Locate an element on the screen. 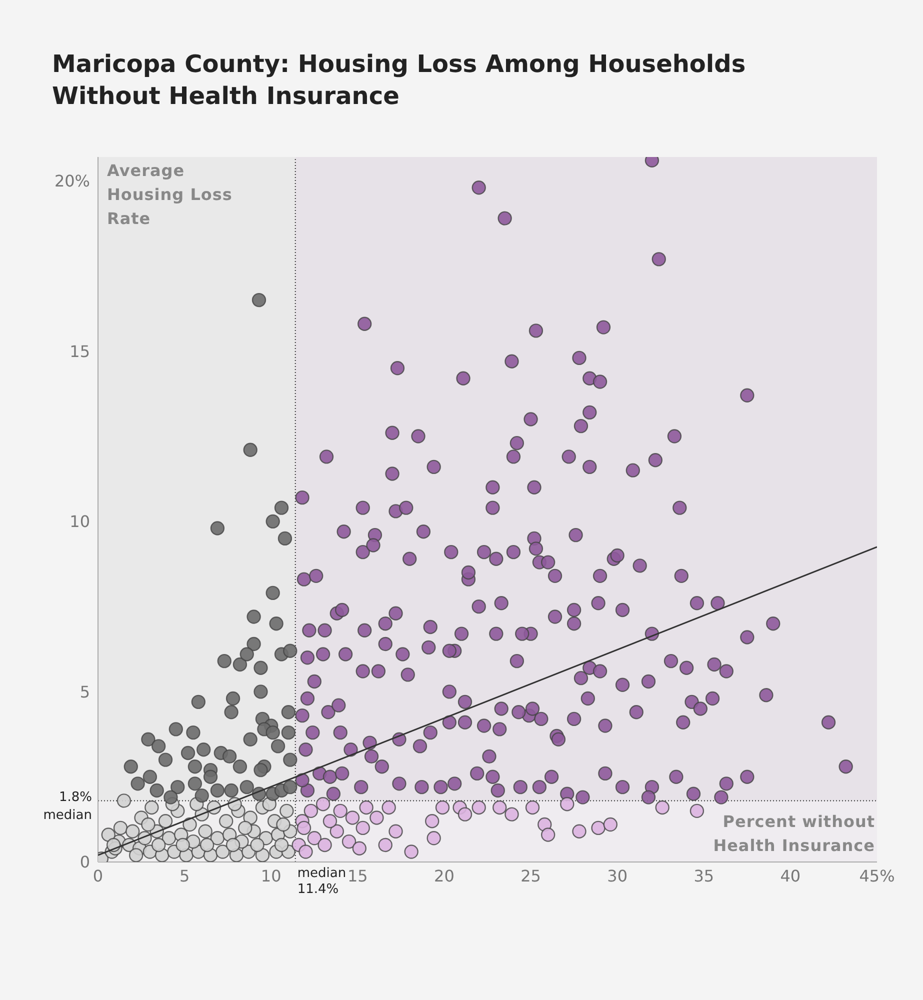 The width and height of the screenshot is (923, 1000). chart-title: Maricopa County: Housing Loss Among Households Without Health Insurance is located at coordinates (399, 80).